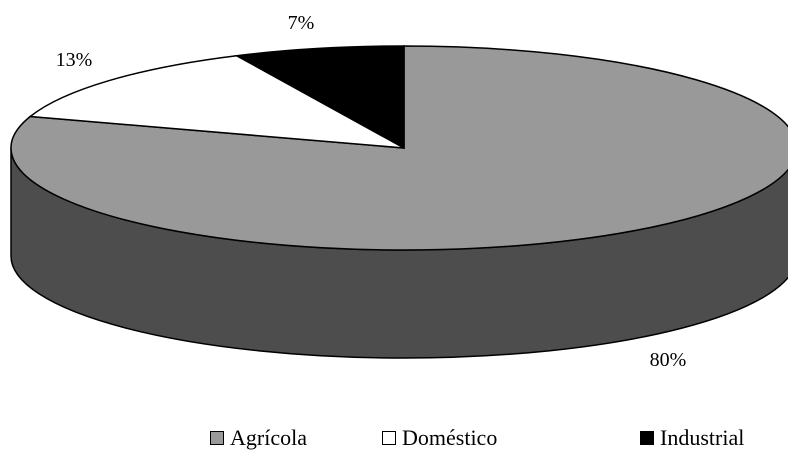 Image resolution: width=788 pixels, height=452 pixels. I want to click on legend: Agrícola Doméstico Industrial, so click(394, 438).